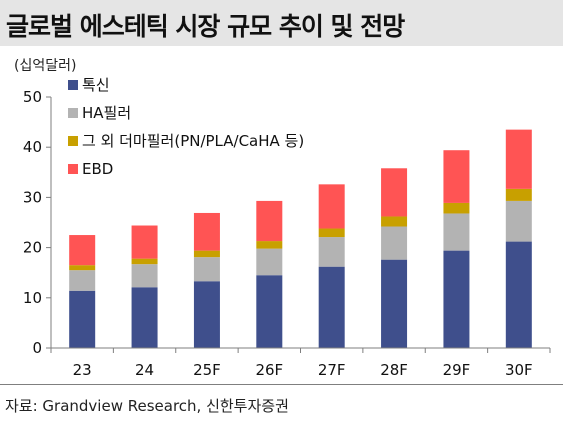  What do you see at coordinates (37, 348) in the screenshot?
I see `y-tick-label: 0` at bounding box center [37, 348].